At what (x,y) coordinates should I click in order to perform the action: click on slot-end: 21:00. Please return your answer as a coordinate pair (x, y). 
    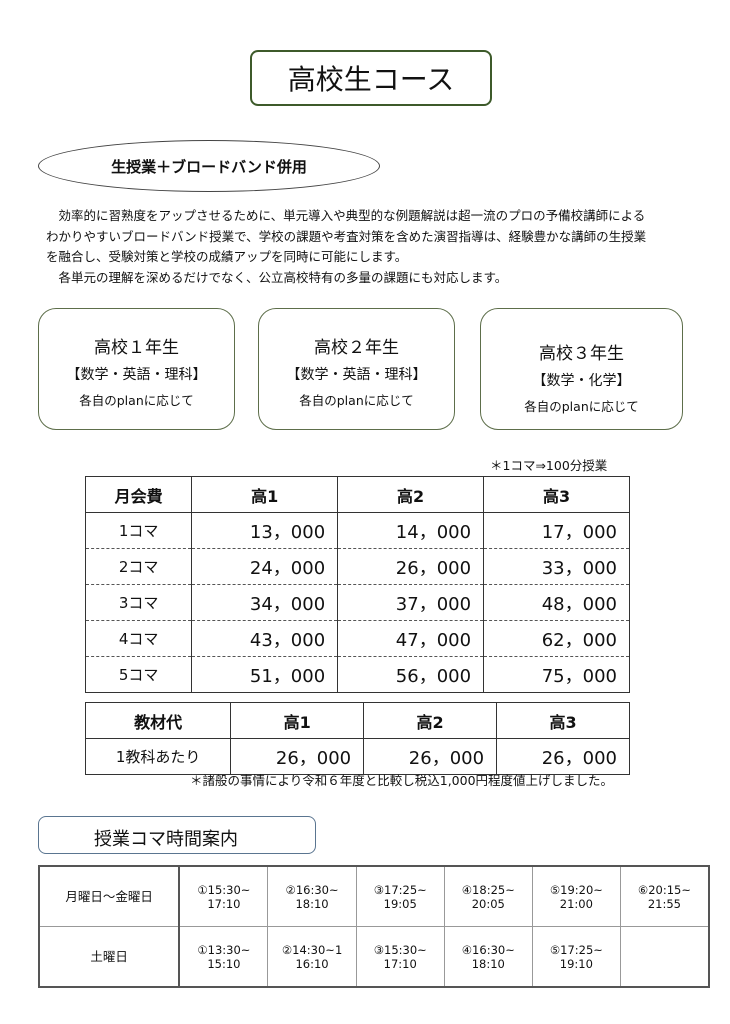
    Looking at the image, I should click on (576, 903).